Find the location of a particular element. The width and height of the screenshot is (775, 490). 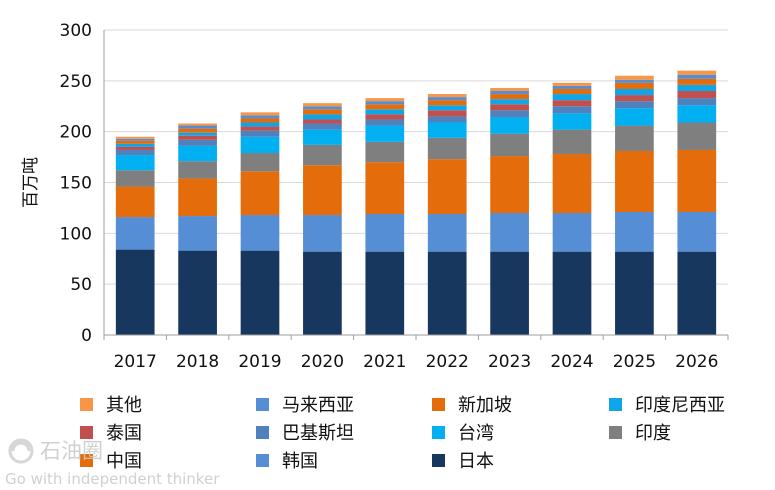

x-tick-label: 2019 is located at coordinates (259, 362).